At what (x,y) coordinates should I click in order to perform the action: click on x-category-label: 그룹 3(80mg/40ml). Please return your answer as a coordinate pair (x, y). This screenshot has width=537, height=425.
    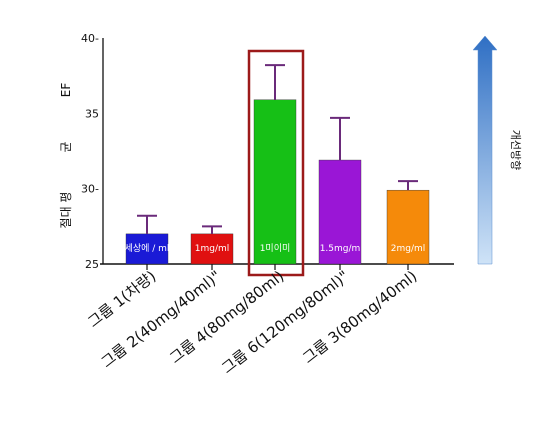
    Looking at the image, I should click on (359, 317).